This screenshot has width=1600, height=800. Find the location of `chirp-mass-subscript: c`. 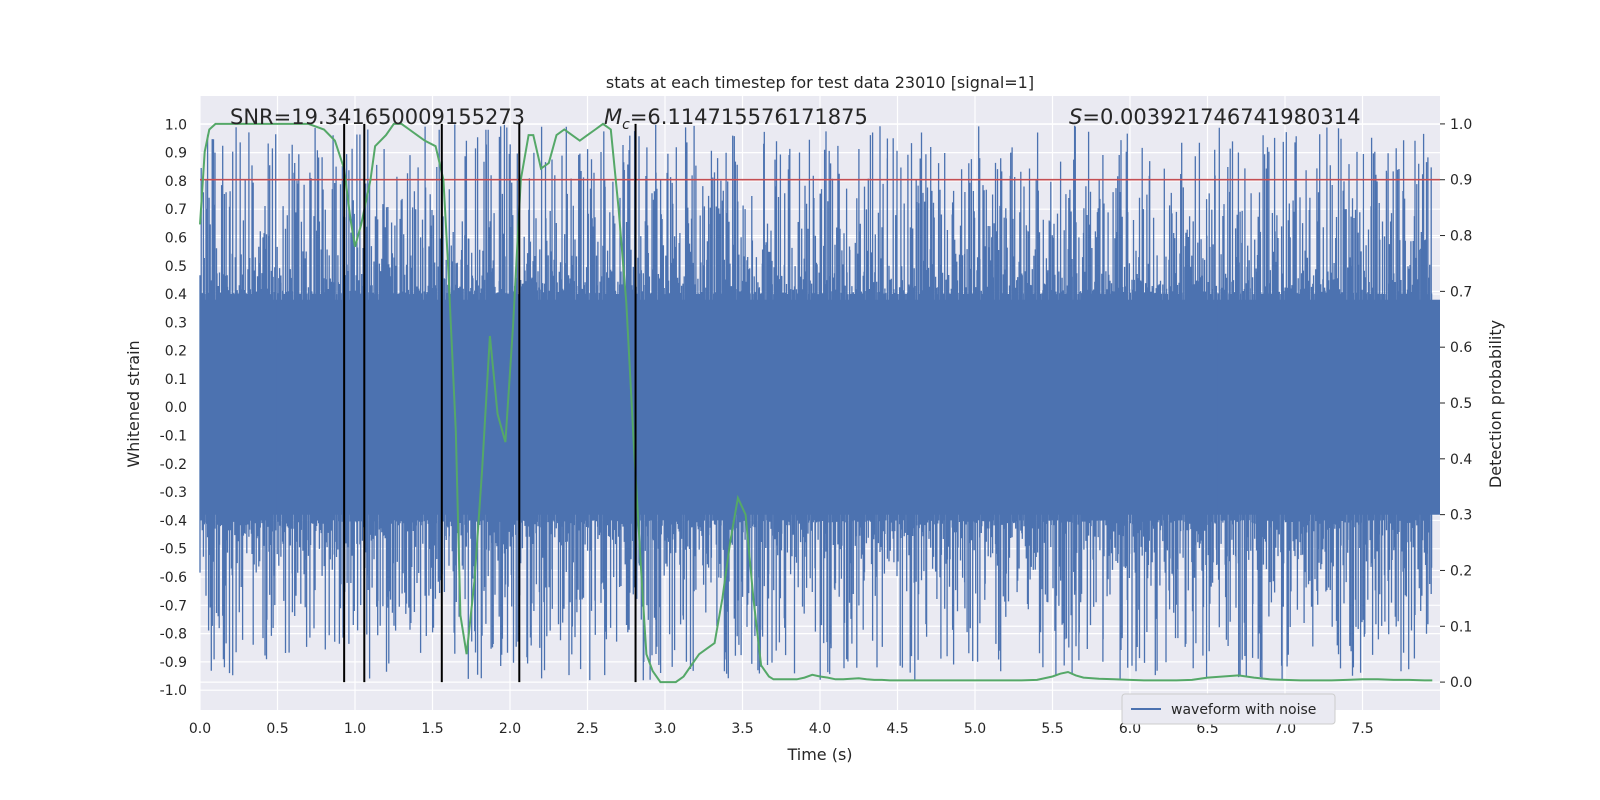

chirp-mass-subscript: c is located at coordinates (626, 125).